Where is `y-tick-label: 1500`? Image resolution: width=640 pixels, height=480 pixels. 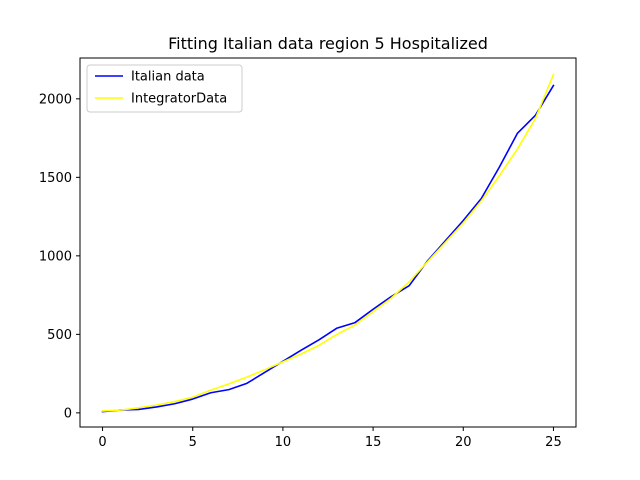 y-tick-label: 1500 is located at coordinates (55, 178).